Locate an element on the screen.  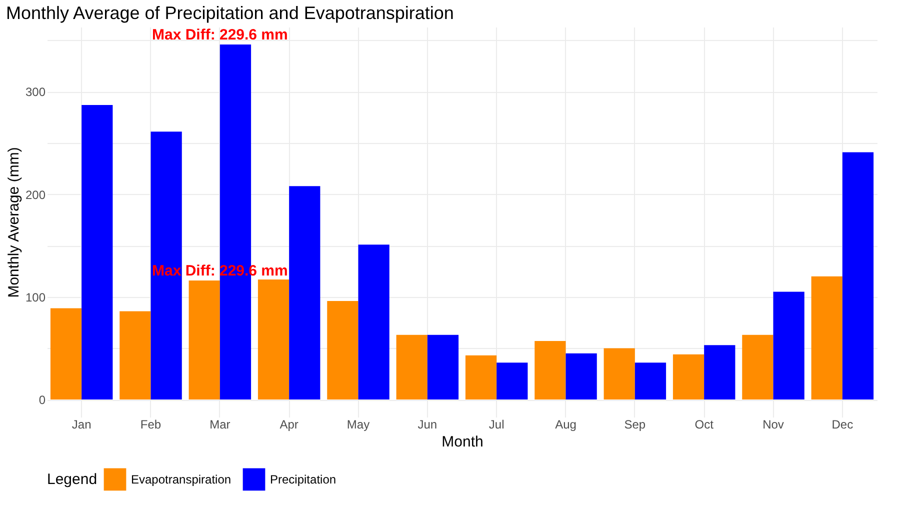
legend-label: Evapotranspiration is located at coordinates (181, 479).